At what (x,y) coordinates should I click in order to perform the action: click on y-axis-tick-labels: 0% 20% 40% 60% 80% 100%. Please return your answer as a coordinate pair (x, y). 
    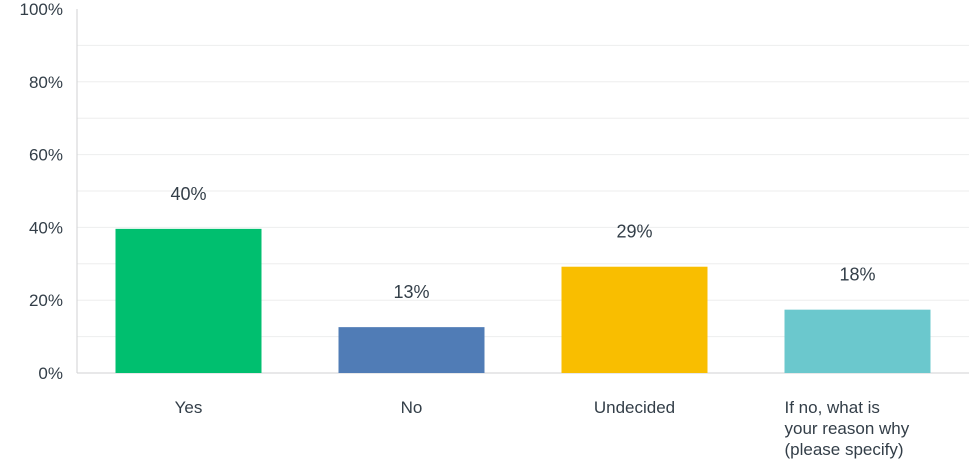
    Looking at the image, I should click on (41, 191).